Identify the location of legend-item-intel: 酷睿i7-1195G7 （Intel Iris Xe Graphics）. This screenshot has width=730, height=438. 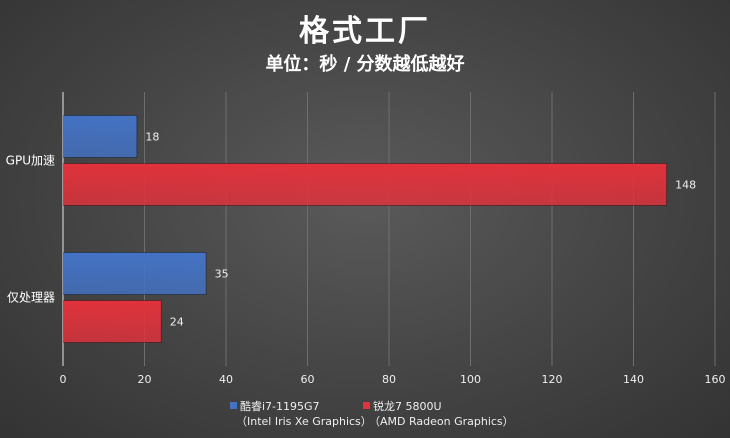
(301, 413).